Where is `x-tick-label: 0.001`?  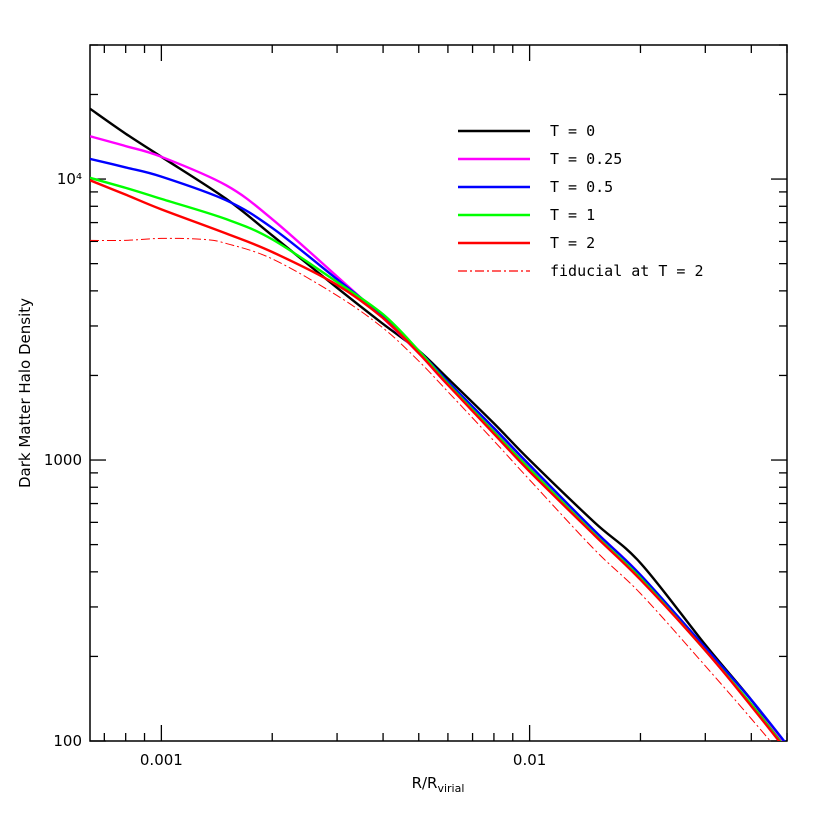
x-tick-label: 0.001 is located at coordinates (161, 760).